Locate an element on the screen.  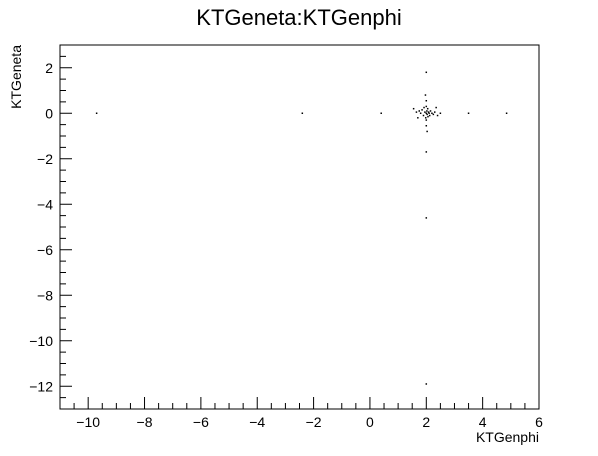
x-tick-label: −6 is located at coordinates (201, 422).